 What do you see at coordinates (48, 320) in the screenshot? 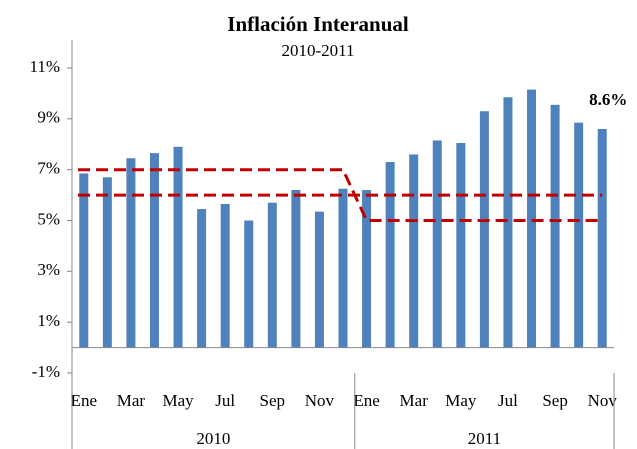
I see `y-tick-label: 1%` at bounding box center [48, 320].